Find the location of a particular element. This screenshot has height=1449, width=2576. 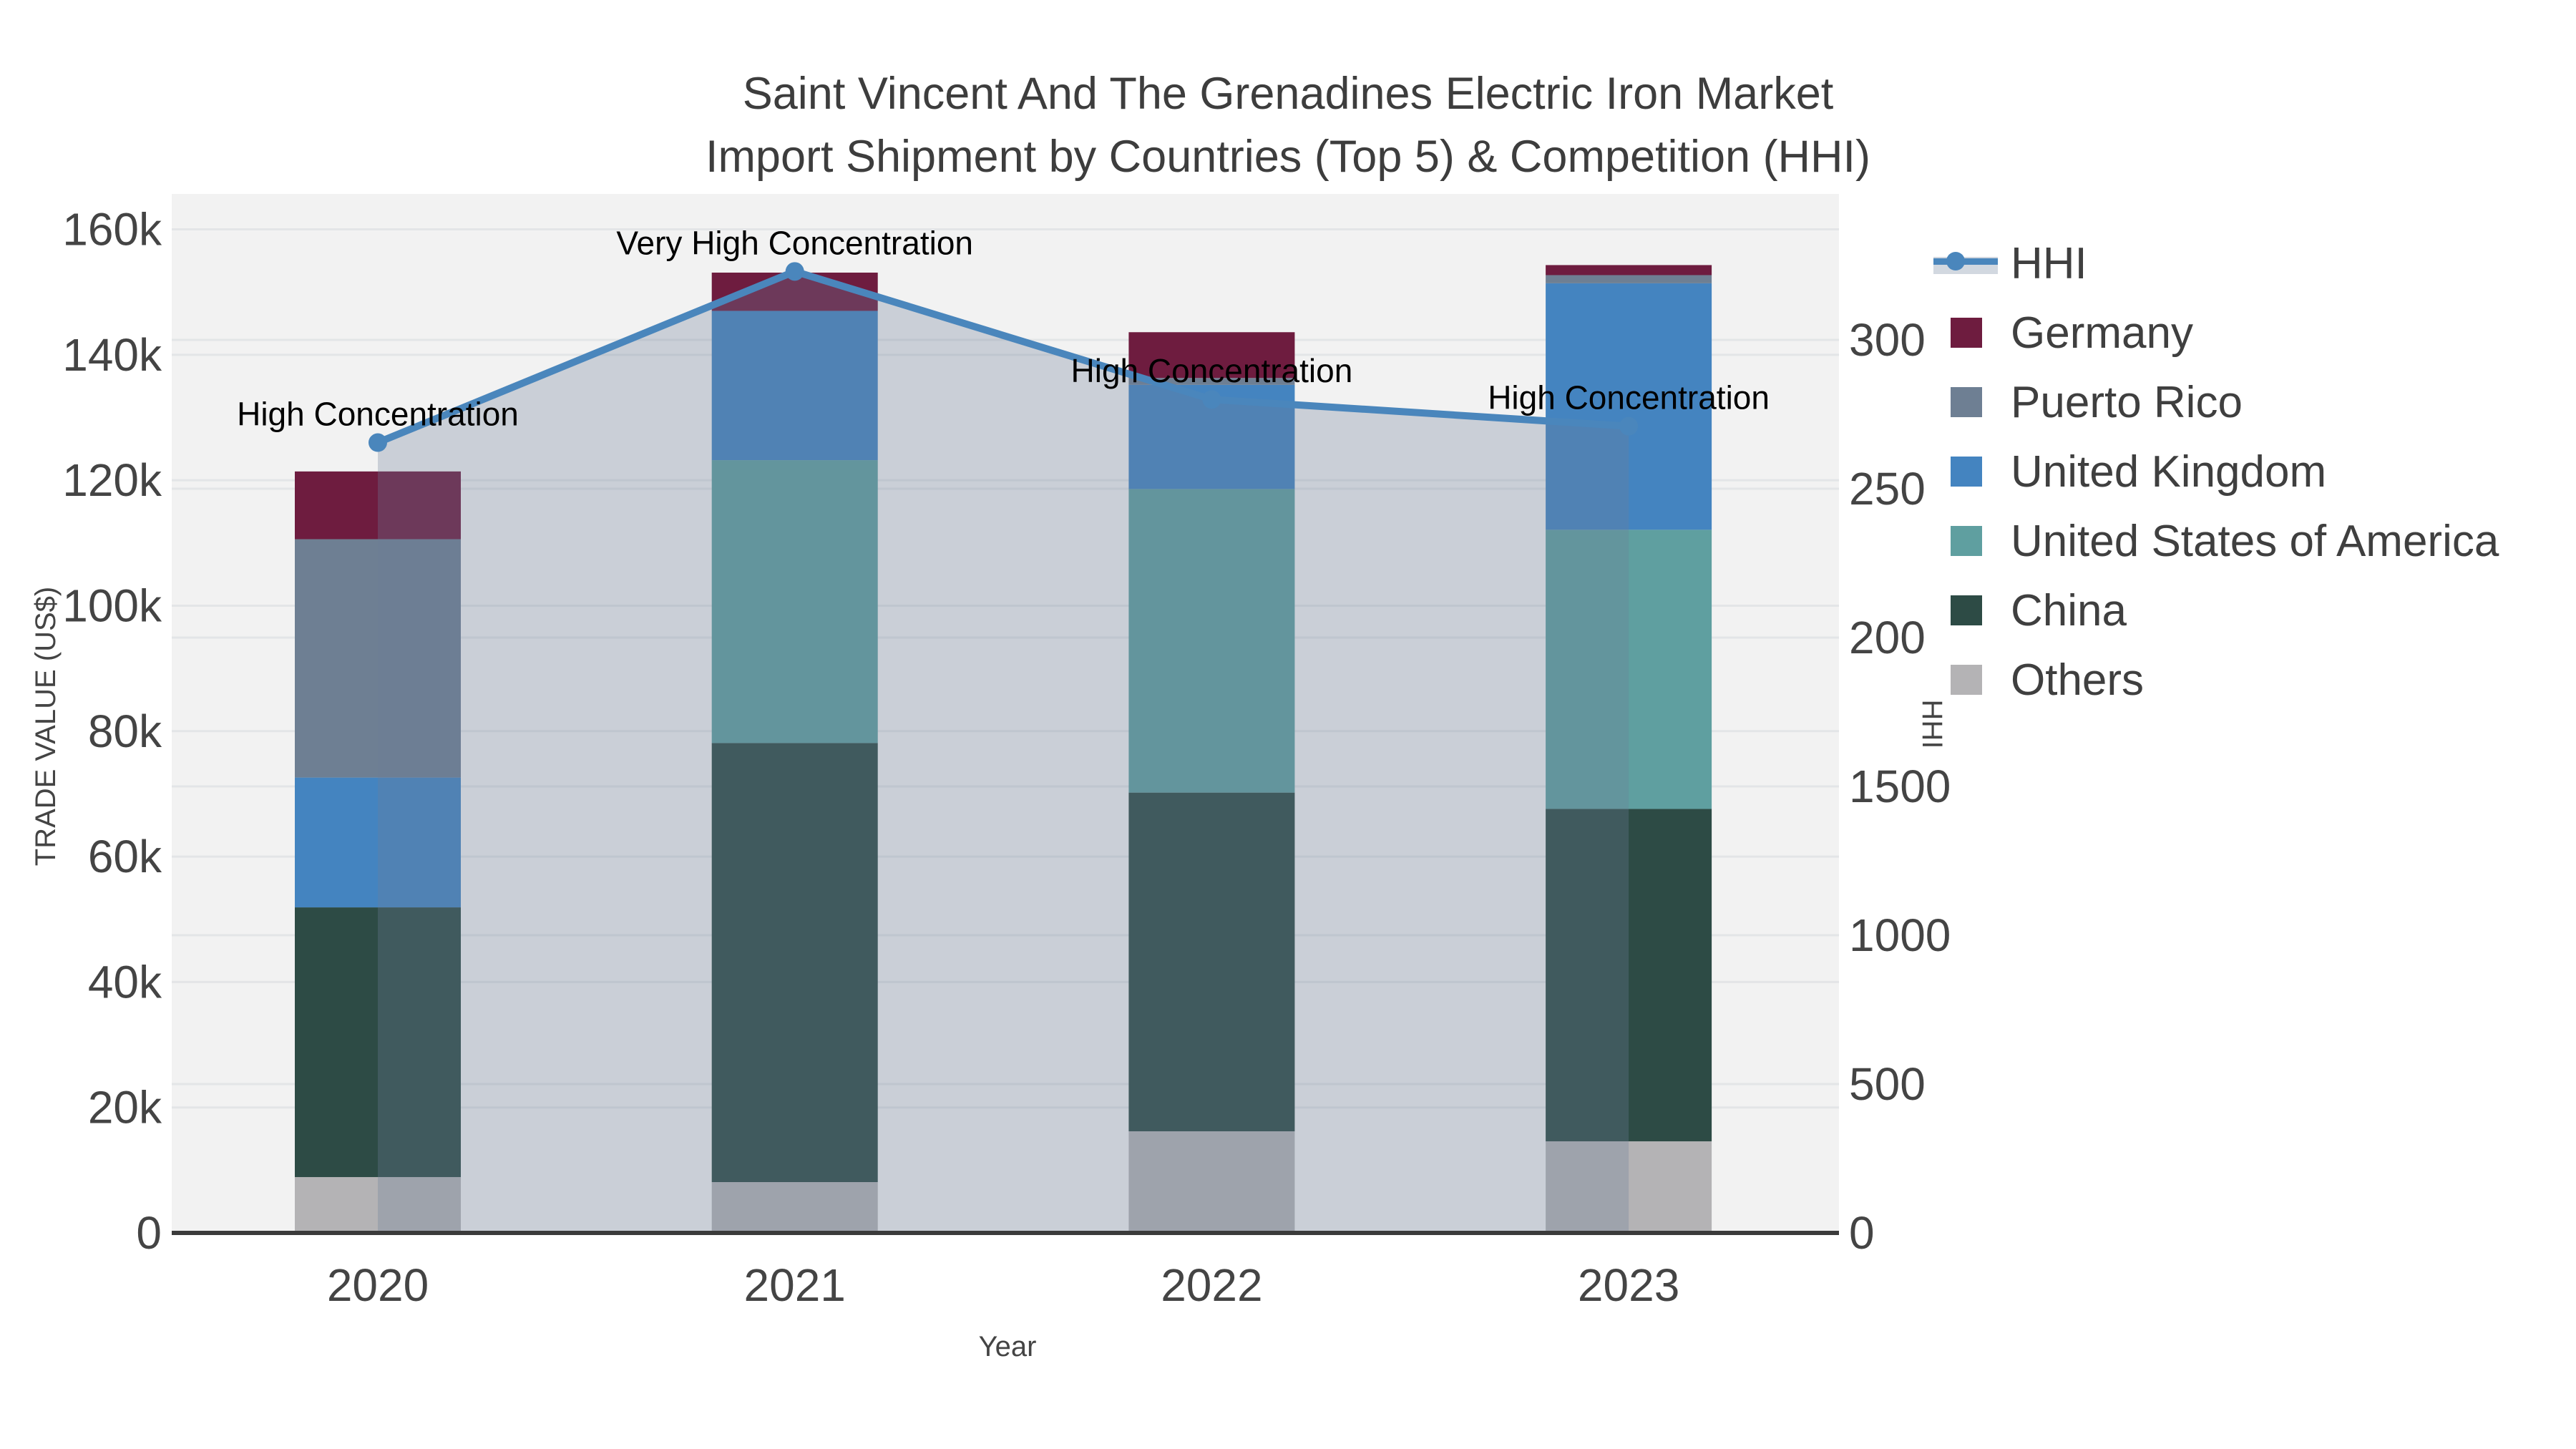

legend-label: Germany is located at coordinates (2102, 333).